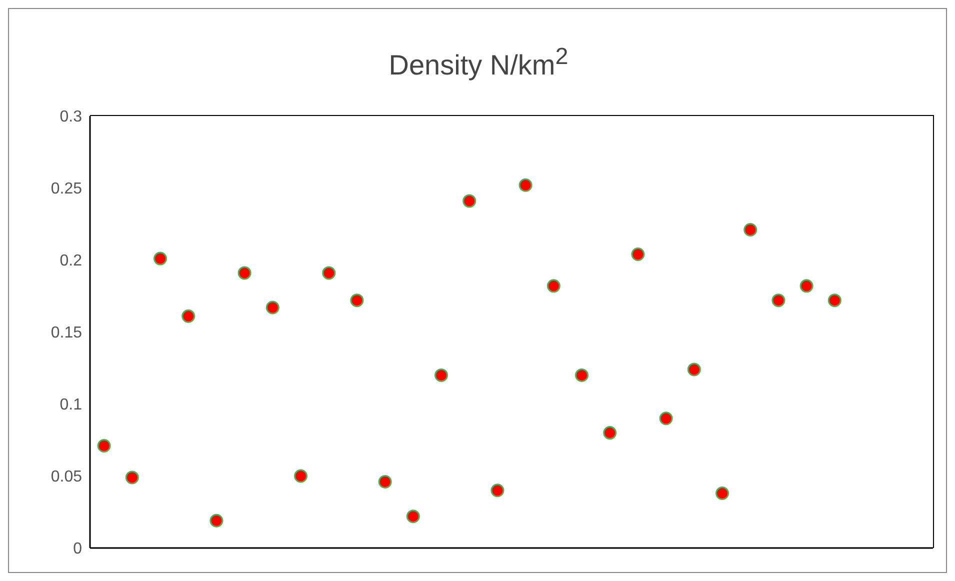  What do you see at coordinates (71, 117) in the screenshot?
I see `y-tick-label: 0.3` at bounding box center [71, 117].